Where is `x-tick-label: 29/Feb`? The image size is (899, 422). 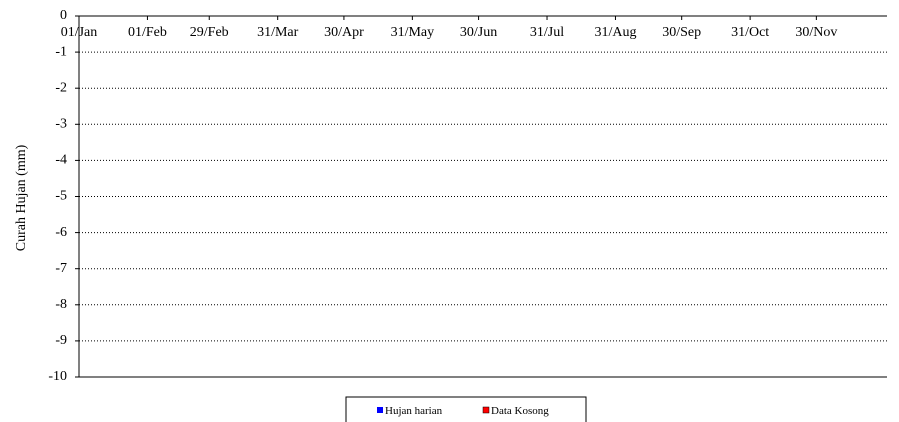
x-tick-label: 29/Feb is located at coordinates (209, 32).